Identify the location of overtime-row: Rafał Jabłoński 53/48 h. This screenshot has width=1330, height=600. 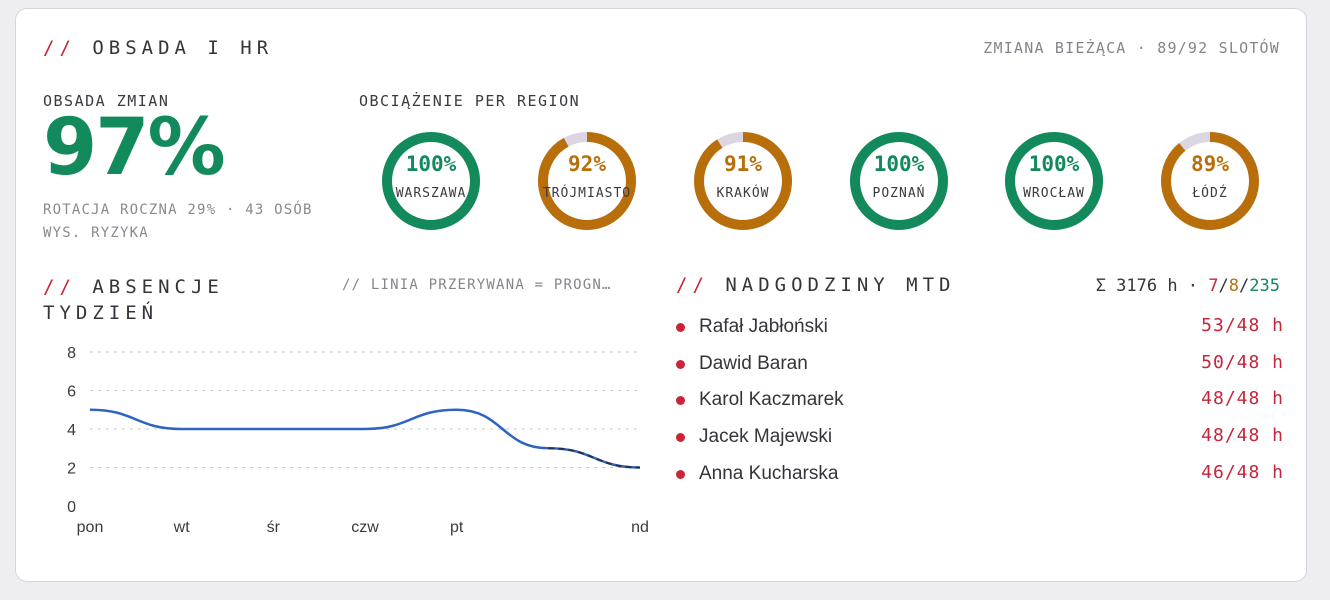
(979, 327).